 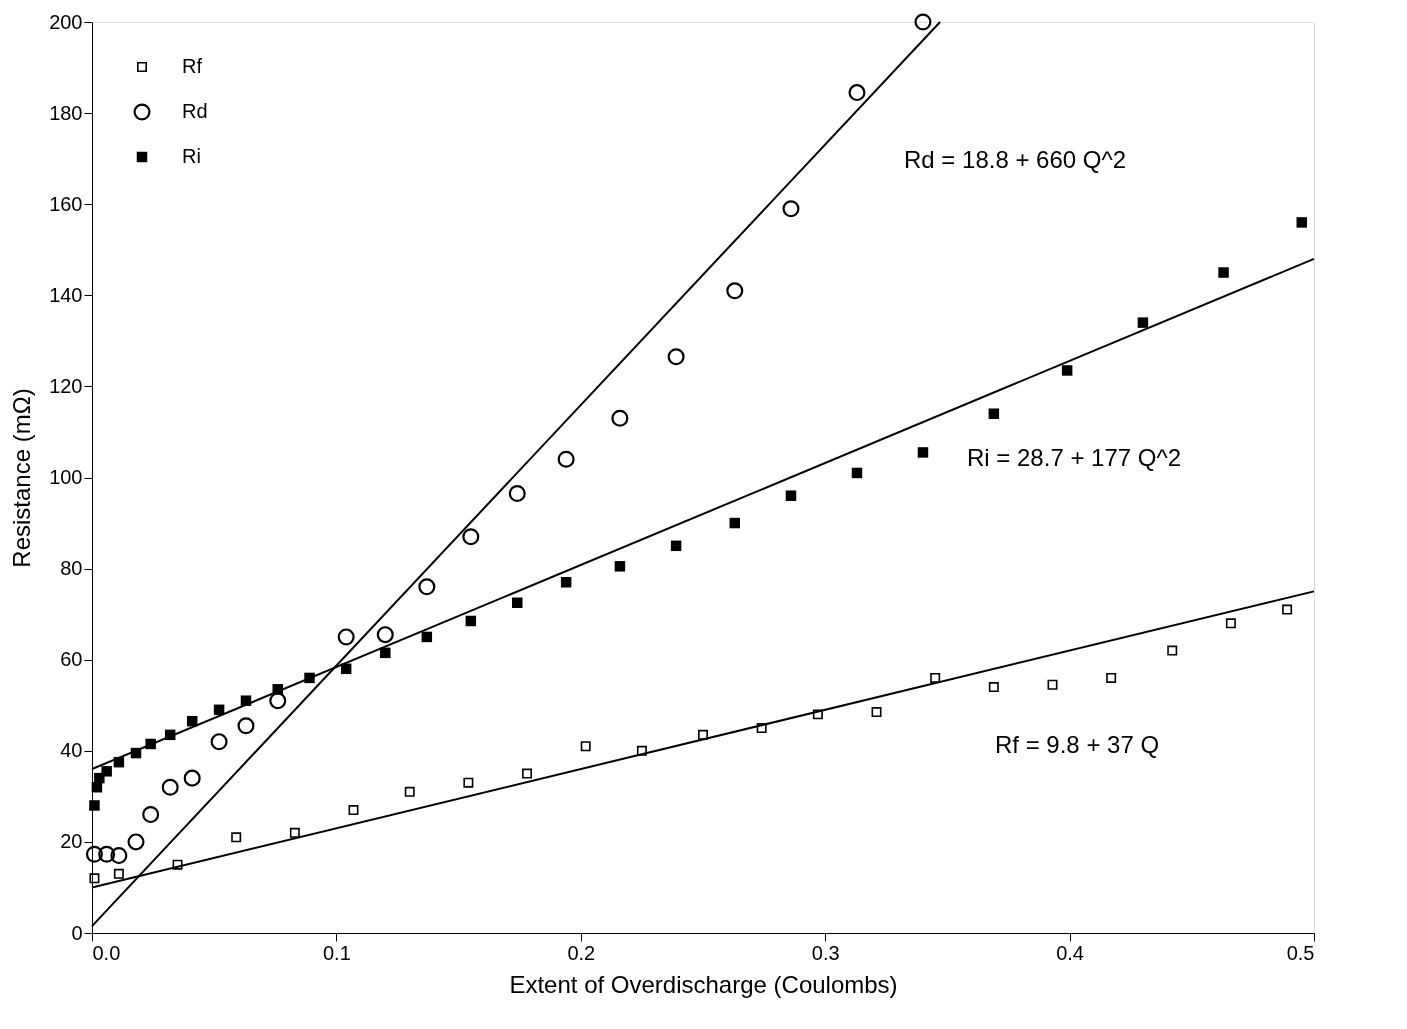 What do you see at coordinates (581, 952) in the screenshot?
I see `x-tick-label: 0.2` at bounding box center [581, 952].